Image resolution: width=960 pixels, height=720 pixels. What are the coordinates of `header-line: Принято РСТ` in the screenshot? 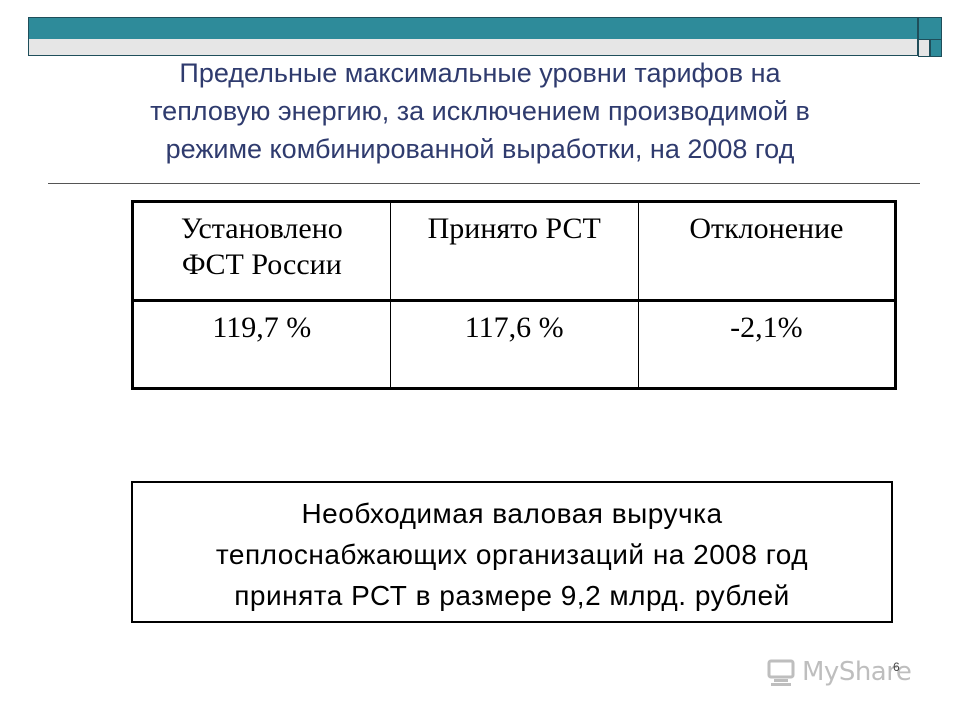 It's located at (514, 228).